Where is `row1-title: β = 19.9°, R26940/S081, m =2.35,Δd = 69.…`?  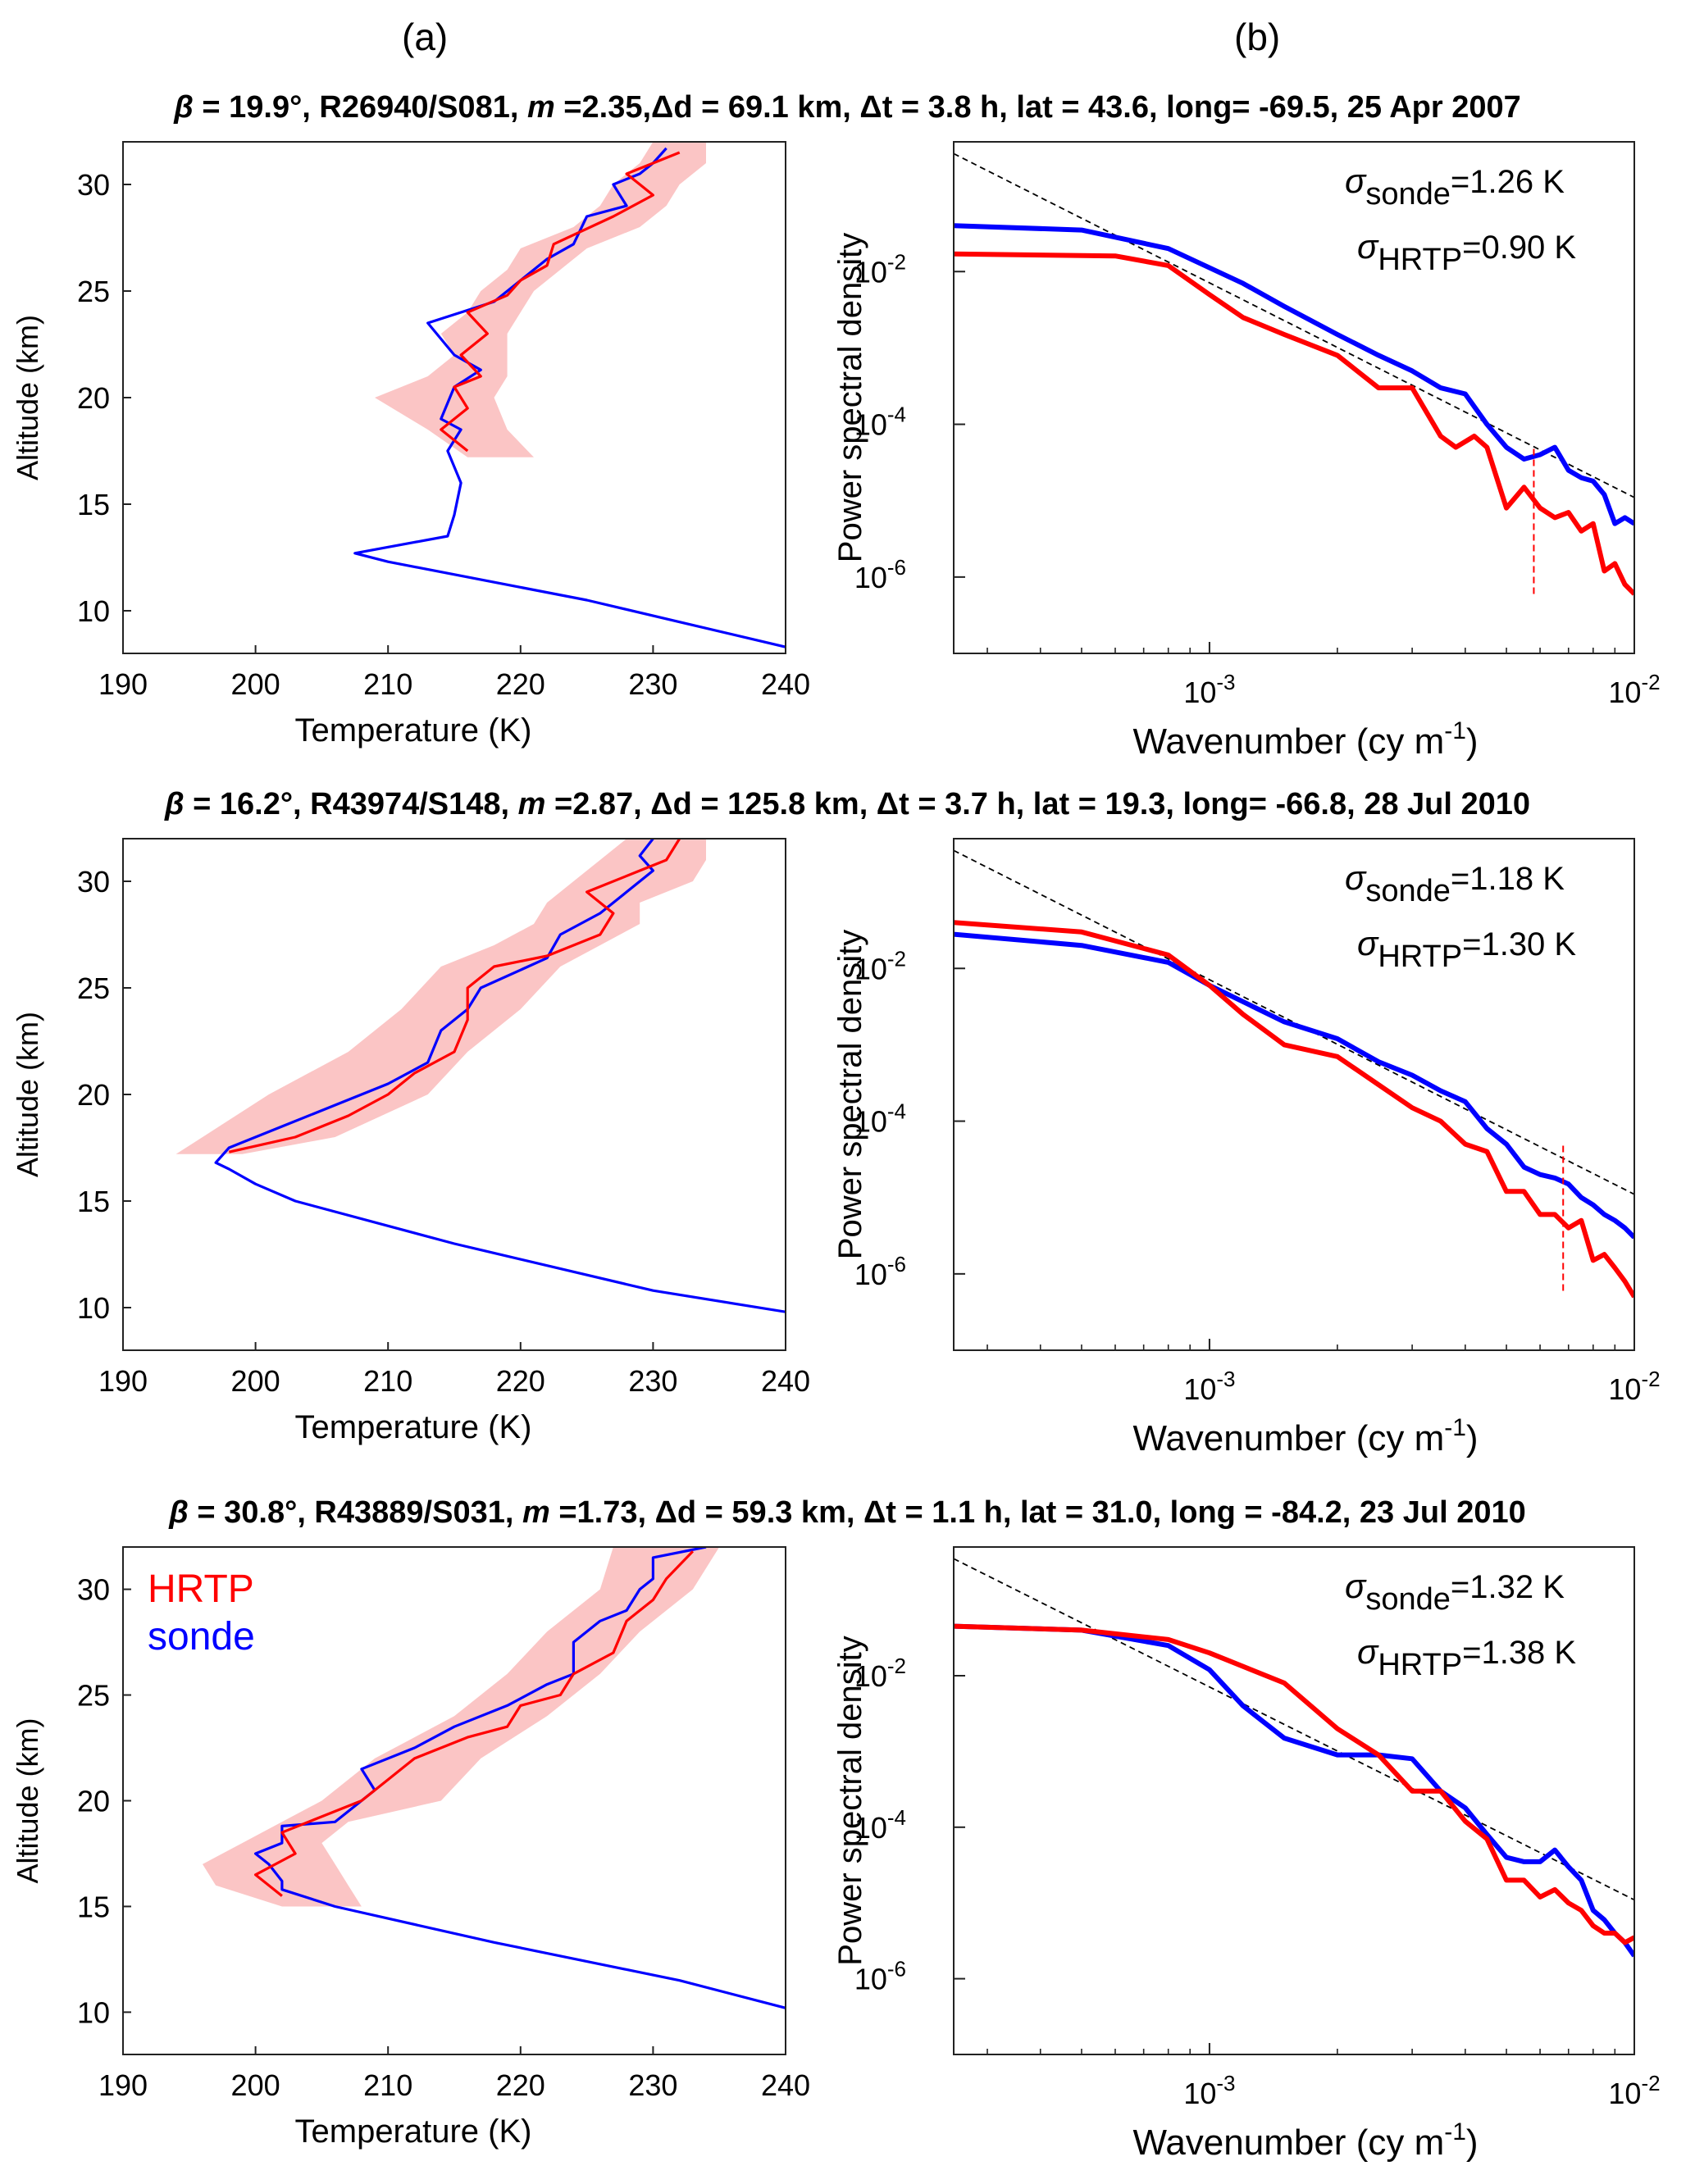 row1-title: β = 19.9°, R26940/S081, m =2.35,Δd = 69.… is located at coordinates (847, 107).